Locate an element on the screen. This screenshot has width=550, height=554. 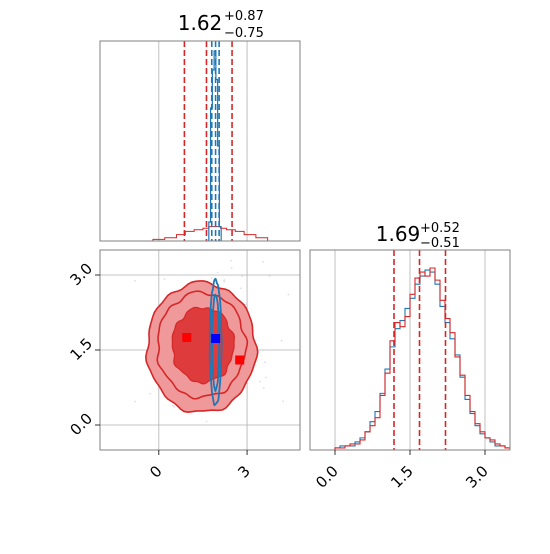
title-bottom-right: 1.69 is located at coordinates (398, 234).